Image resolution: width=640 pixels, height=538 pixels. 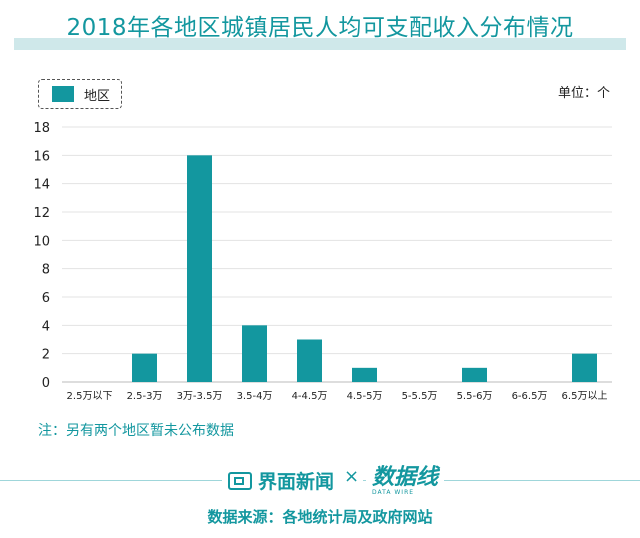 I want to click on chart-title: 2018年各地区城镇居民人均可支配收入分布情况, so click(x=320, y=28).